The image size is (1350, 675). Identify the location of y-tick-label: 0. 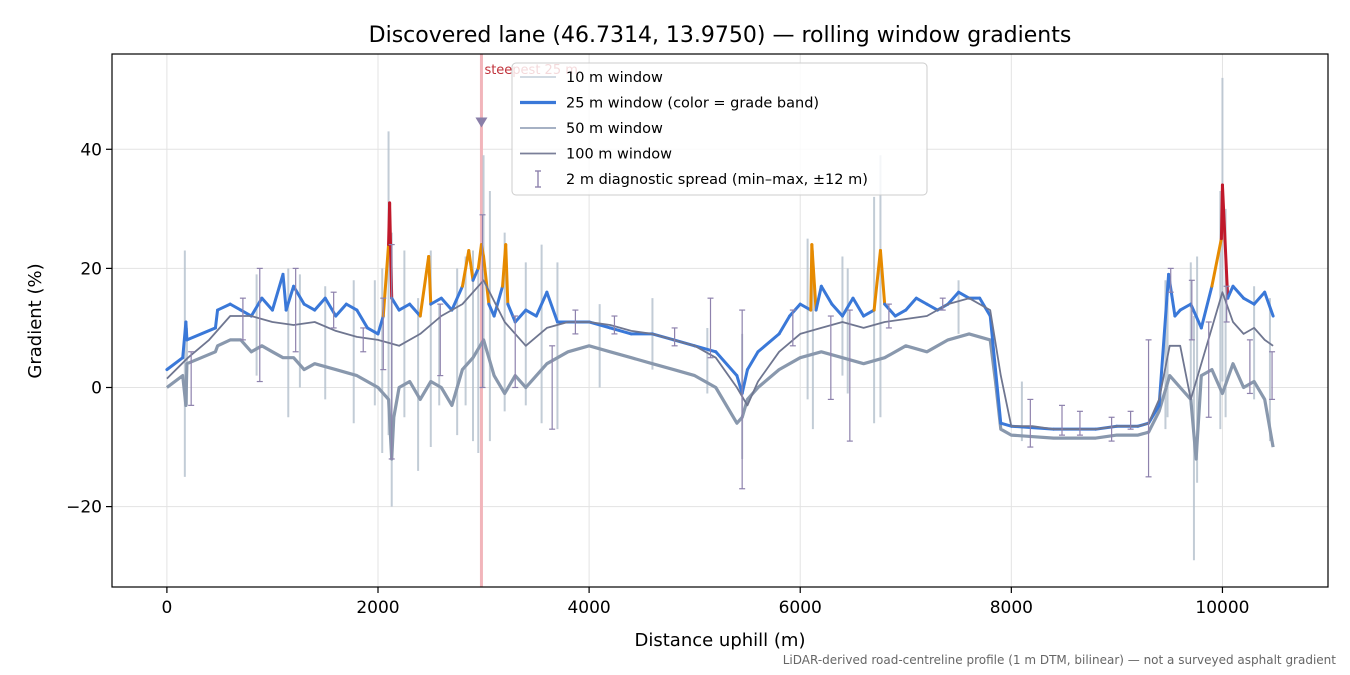
(96, 388).